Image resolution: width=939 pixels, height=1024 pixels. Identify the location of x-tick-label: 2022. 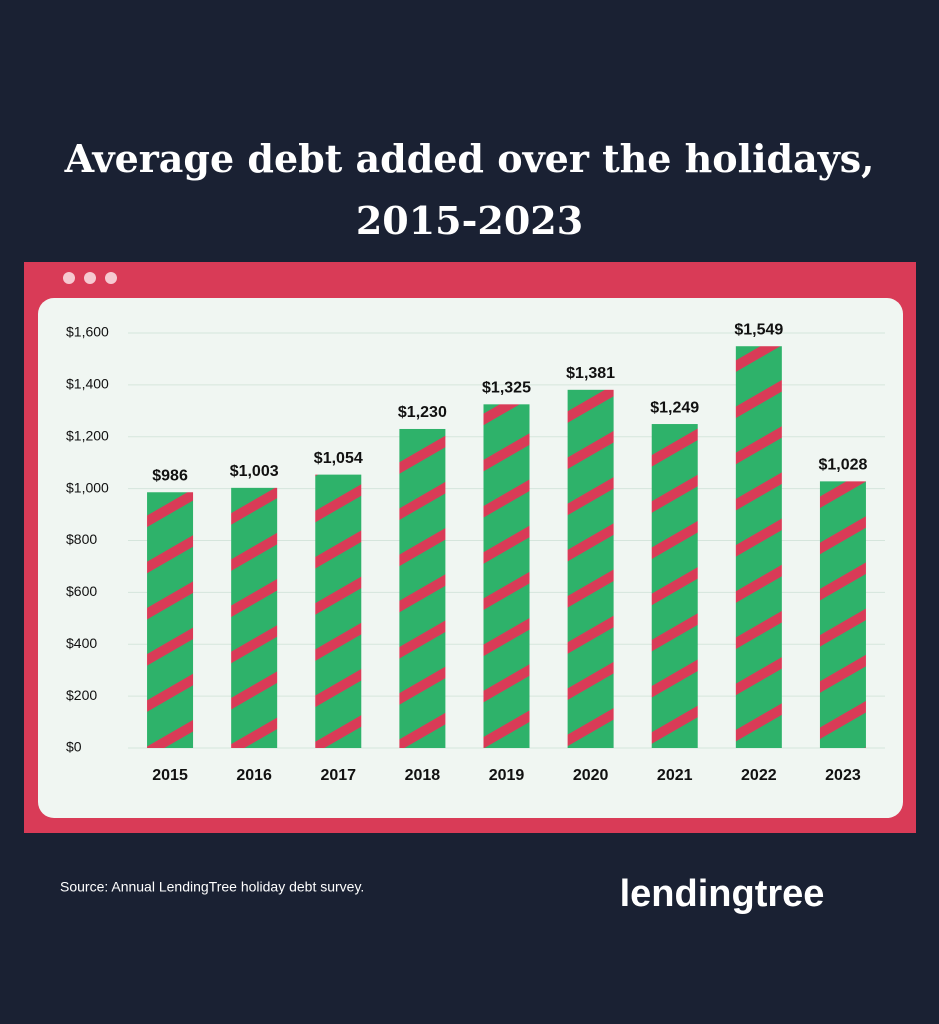
(759, 775).